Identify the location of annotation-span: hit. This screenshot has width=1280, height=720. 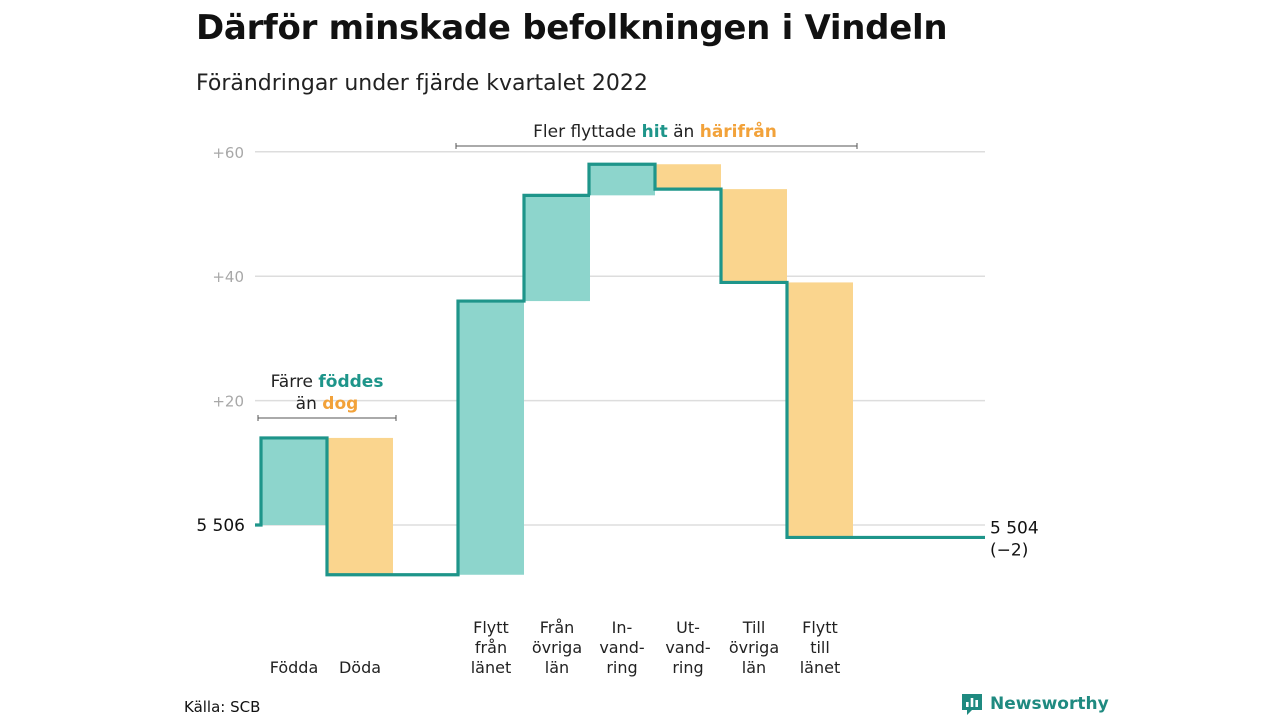
(655, 132).